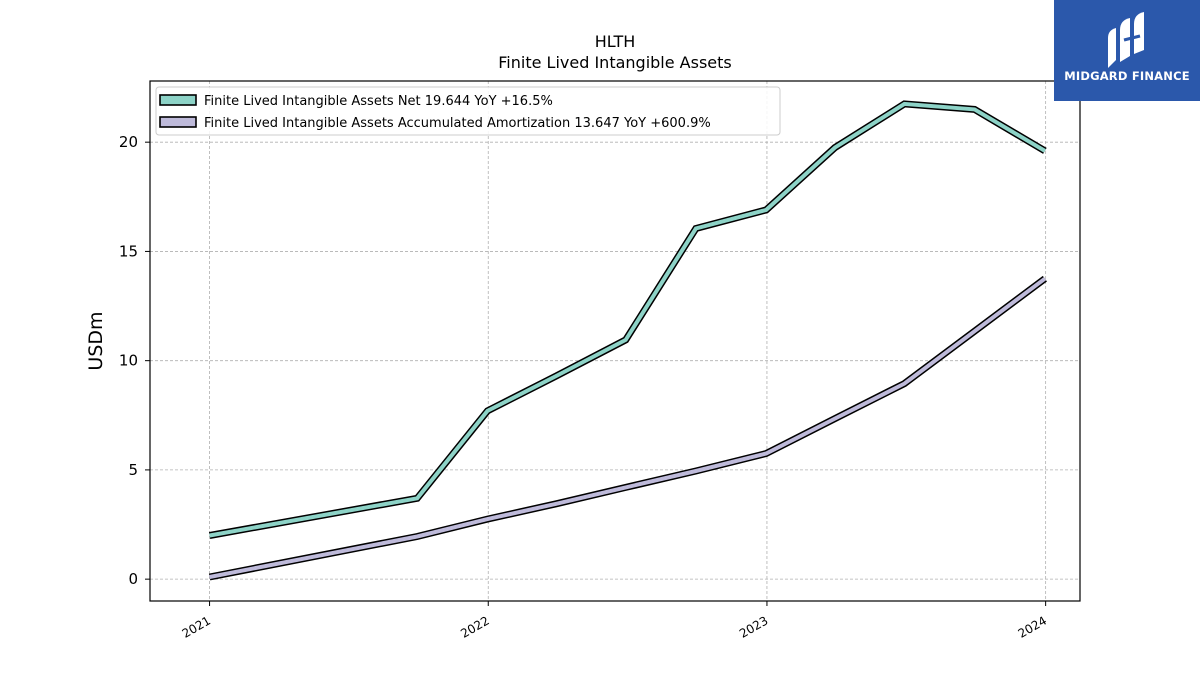  I want to click on x-tick-label: 2023, so click(753, 626).